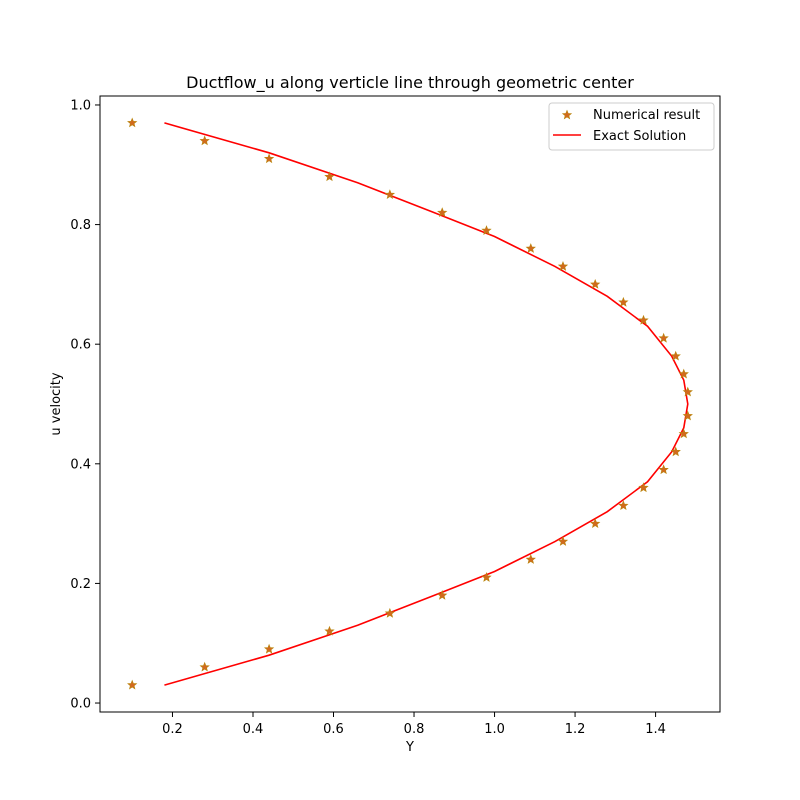  Describe the element at coordinates (409, 747) in the screenshot. I see `x-axis-label: Y` at that location.